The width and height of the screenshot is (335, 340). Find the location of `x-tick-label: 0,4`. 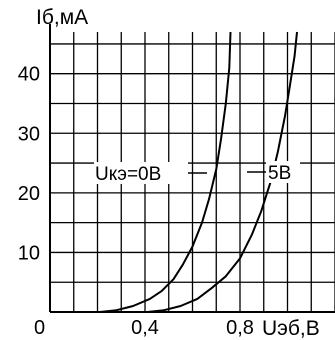

x-tick-label: 0,4 is located at coordinates (145, 328).